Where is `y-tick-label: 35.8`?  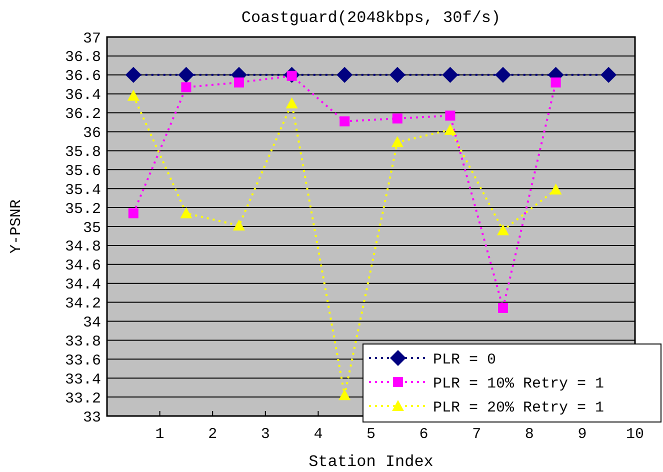 y-tick-label: 35.8 is located at coordinates (82, 152).